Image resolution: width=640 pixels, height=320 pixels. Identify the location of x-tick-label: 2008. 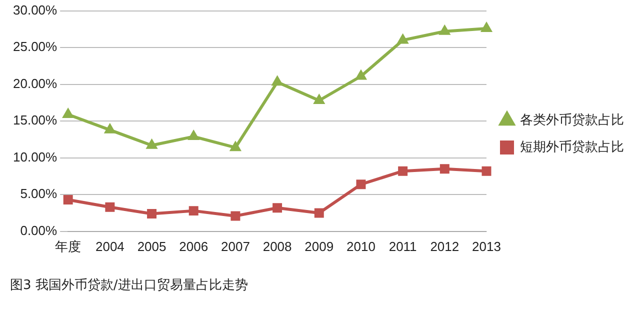
(277, 246).